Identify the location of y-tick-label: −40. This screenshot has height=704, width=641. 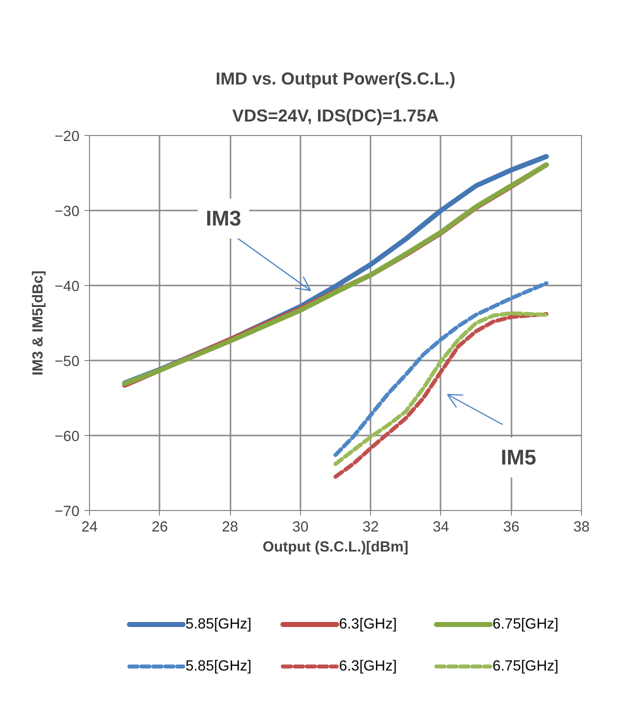
(67, 287).